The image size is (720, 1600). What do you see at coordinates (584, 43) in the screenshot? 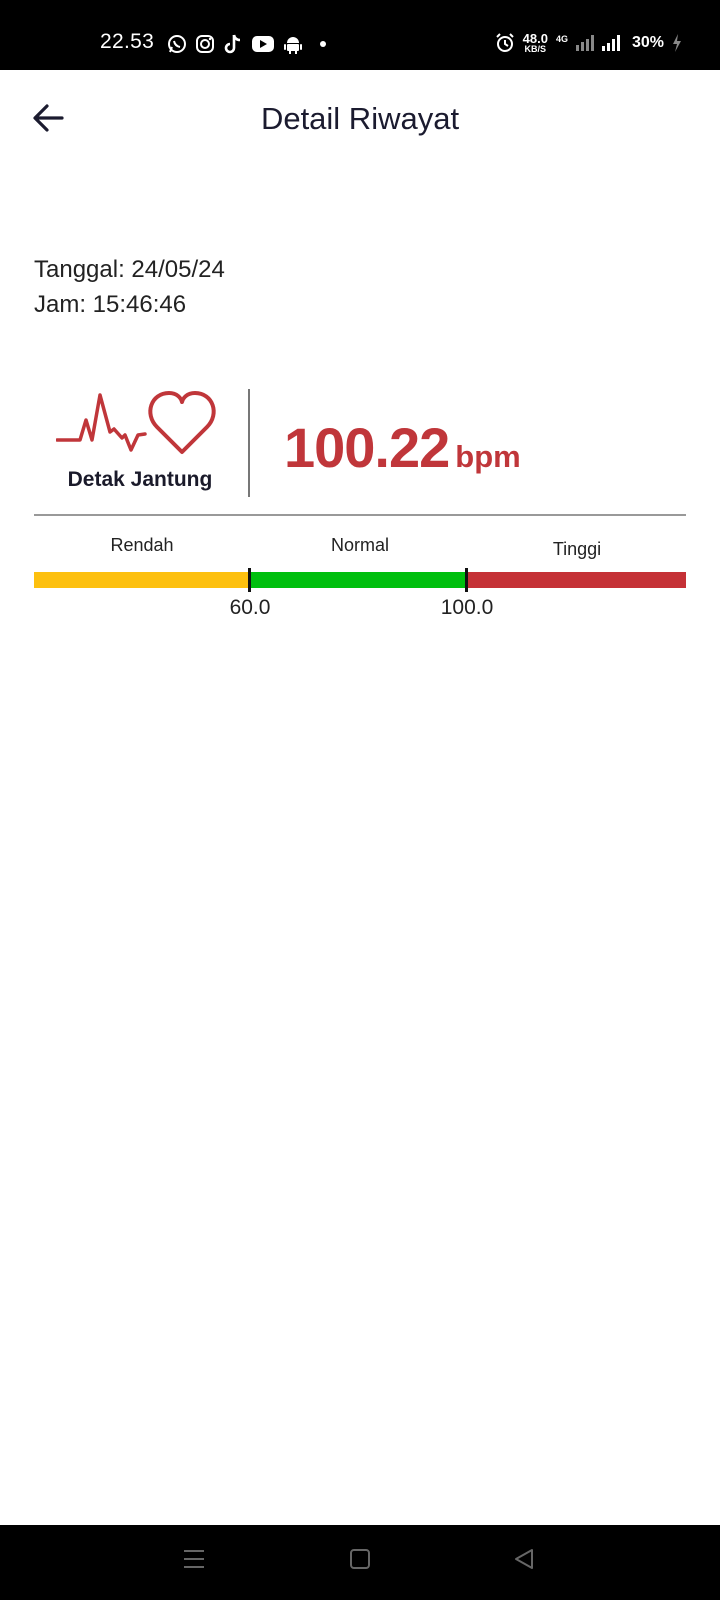
I see `signal-icon` at bounding box center [584, 43].